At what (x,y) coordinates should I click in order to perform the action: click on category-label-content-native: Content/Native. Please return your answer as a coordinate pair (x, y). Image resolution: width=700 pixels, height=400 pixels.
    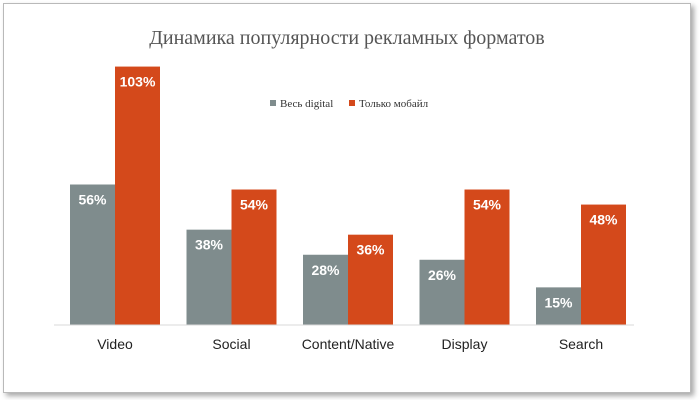
    Looking at the image, I should click on (348, 344).